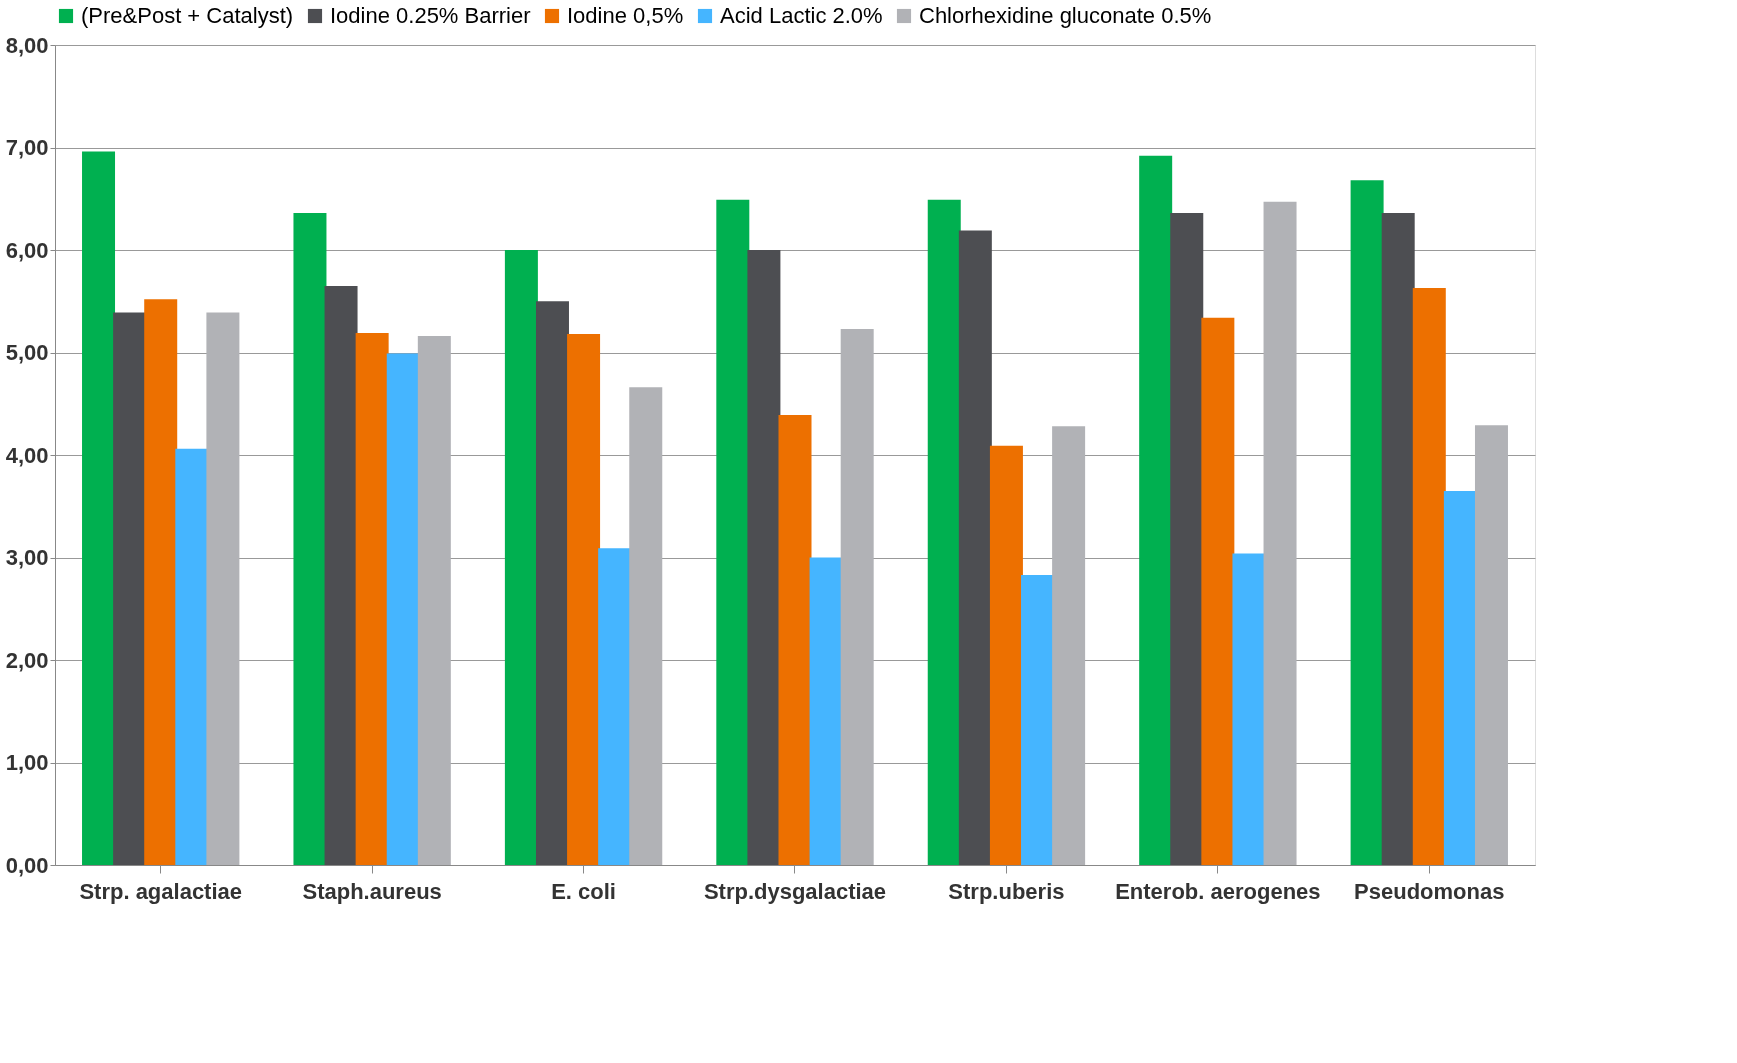 The image size is (1737, 1063). I want to click on y-tick-label: 2,00, so click(27, 660).